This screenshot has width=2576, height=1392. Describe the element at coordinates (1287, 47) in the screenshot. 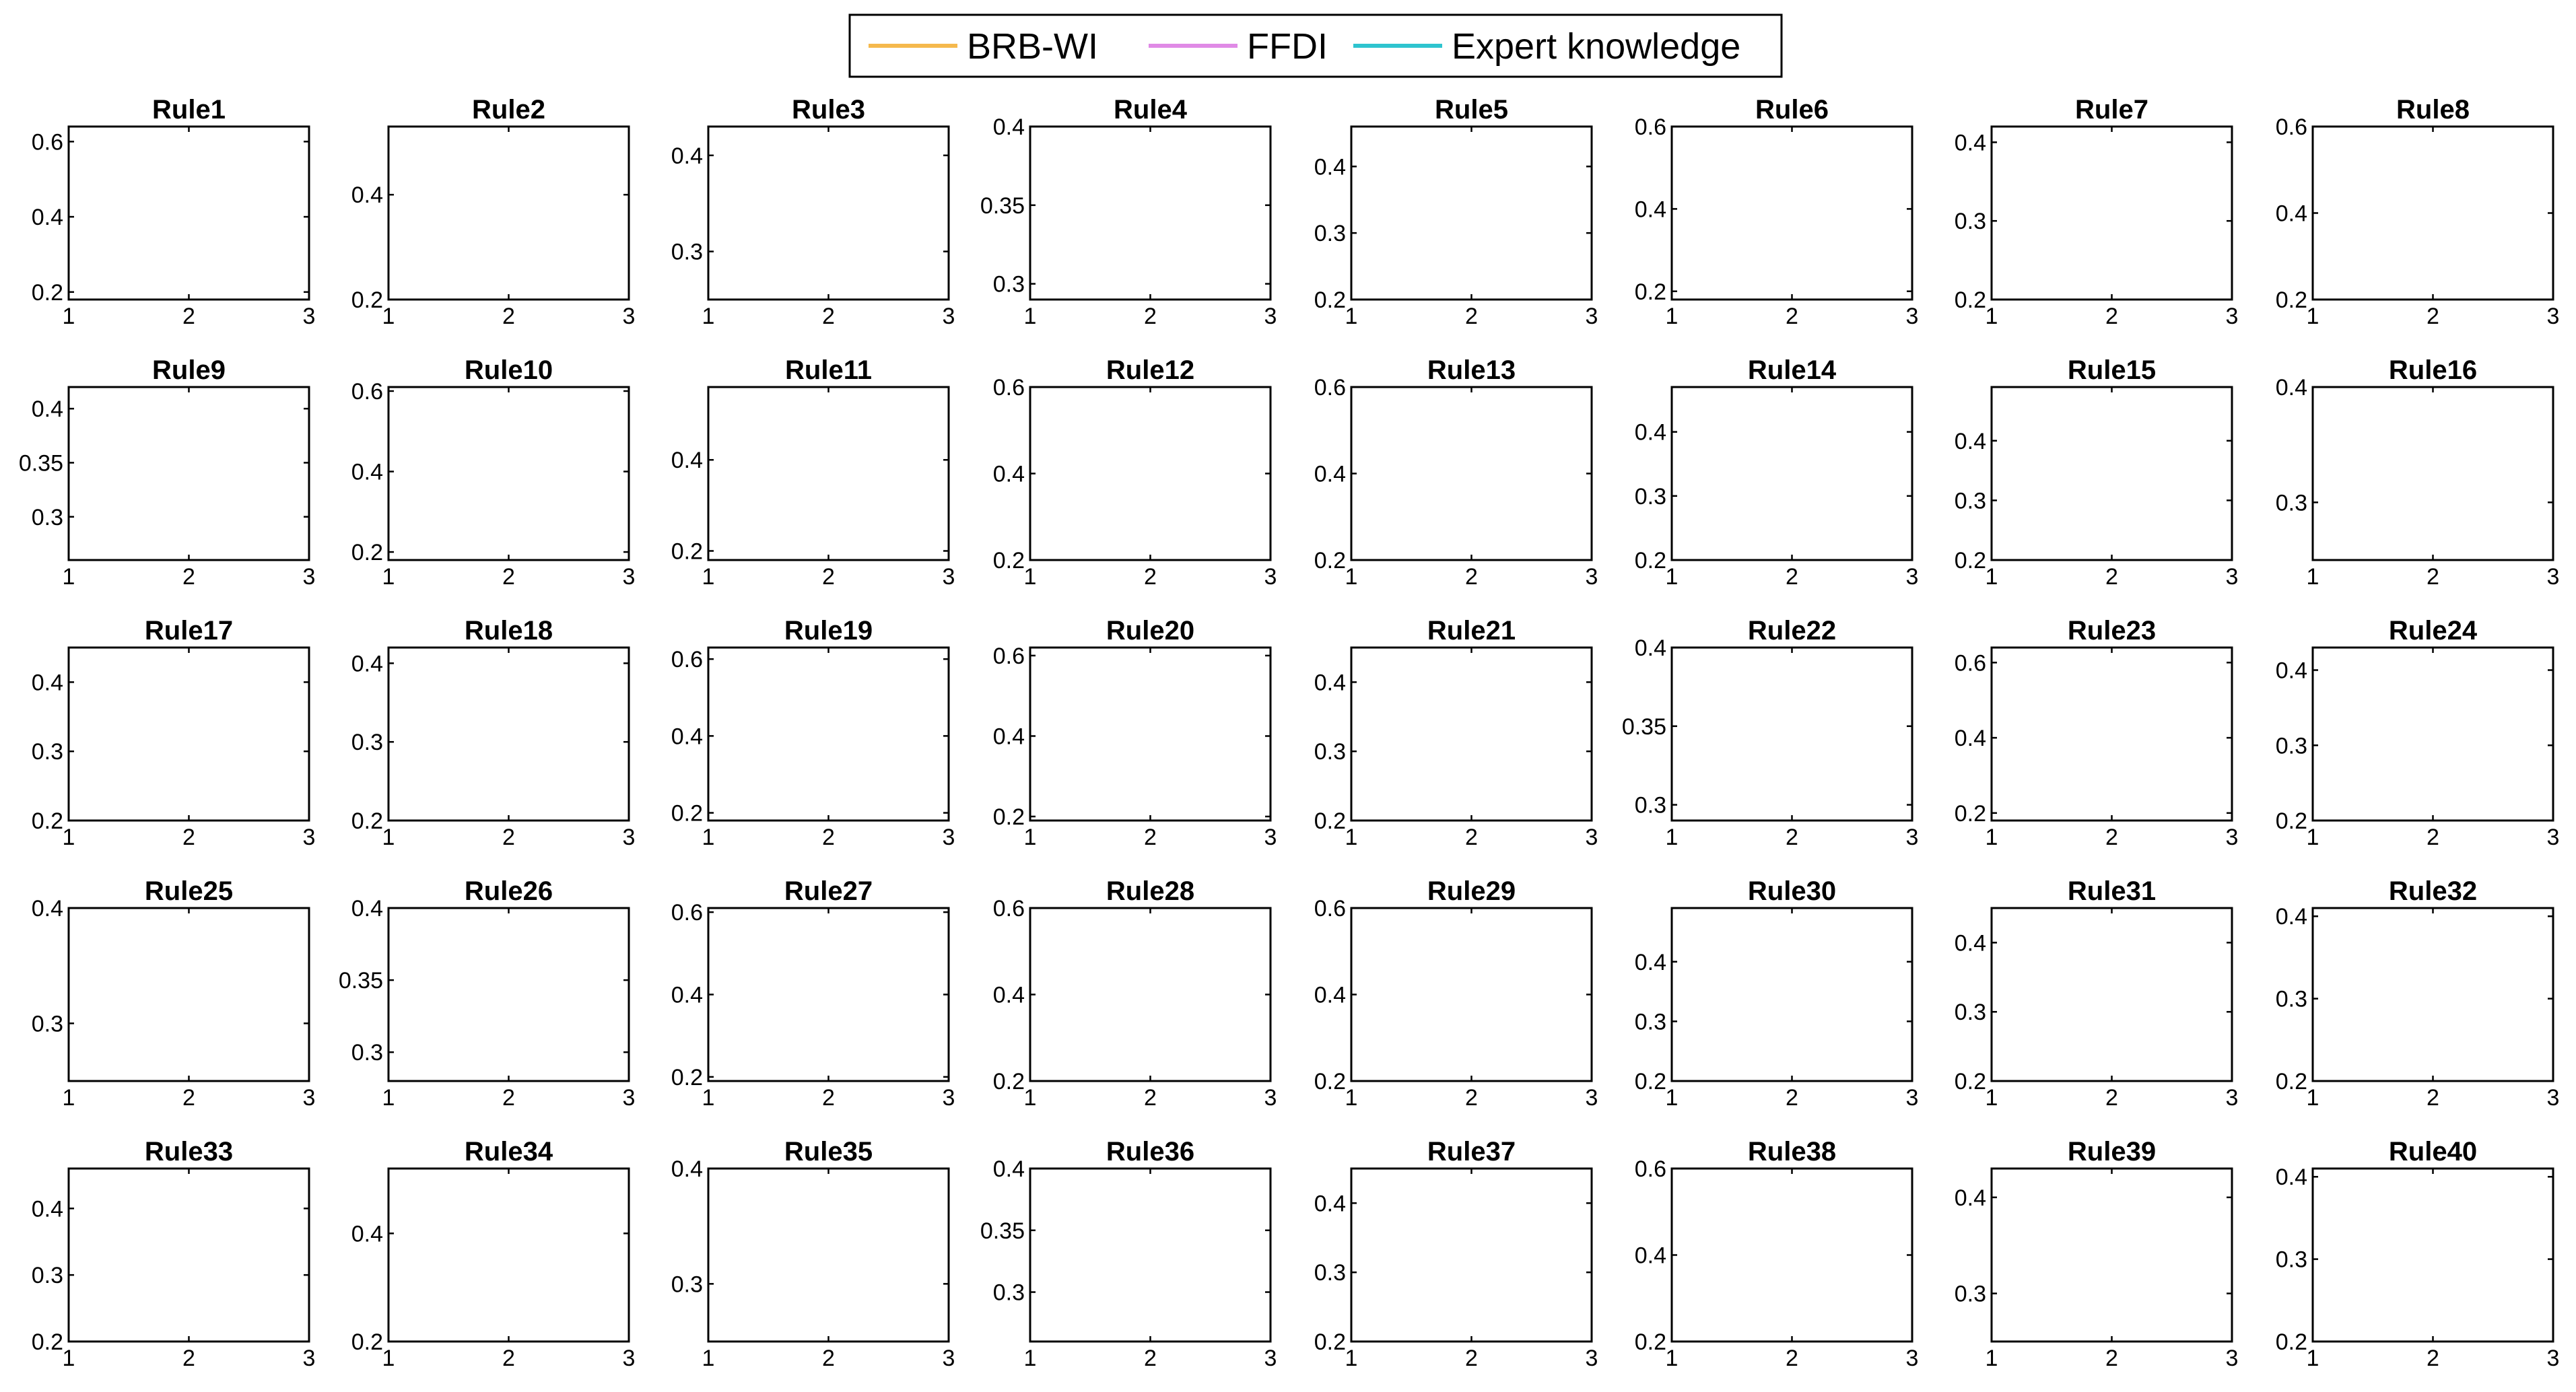

I see `legend-label-ffdi: FFDI` at that location.